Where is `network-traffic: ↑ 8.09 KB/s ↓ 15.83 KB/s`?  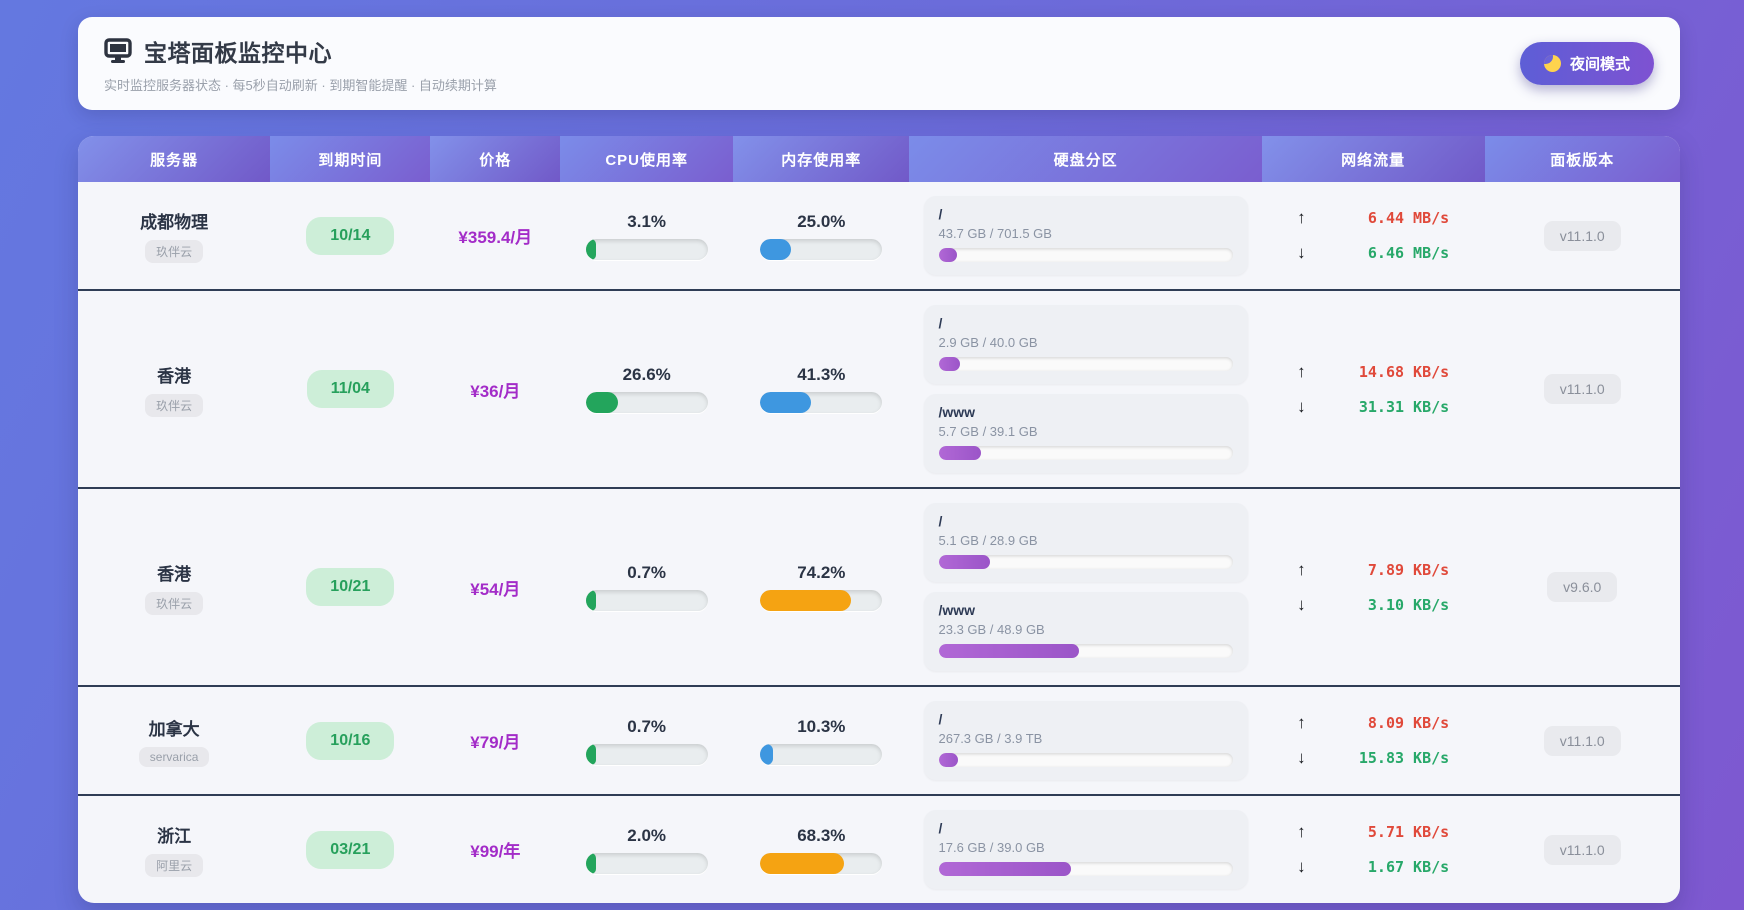
network-traffic: ↑ 8.09 KB/s ↓ 15.83 KB/s is located at coordinates (1373, 740).